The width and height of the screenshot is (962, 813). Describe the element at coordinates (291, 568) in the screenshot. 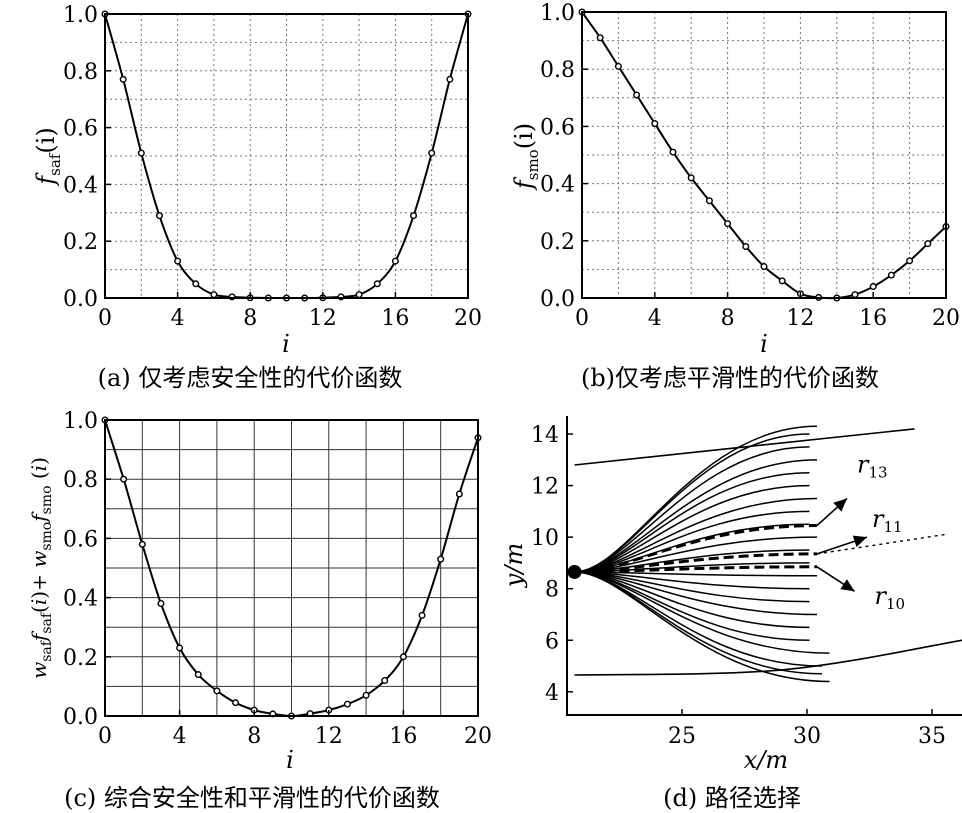

I see `panel-c-grid` at that location.